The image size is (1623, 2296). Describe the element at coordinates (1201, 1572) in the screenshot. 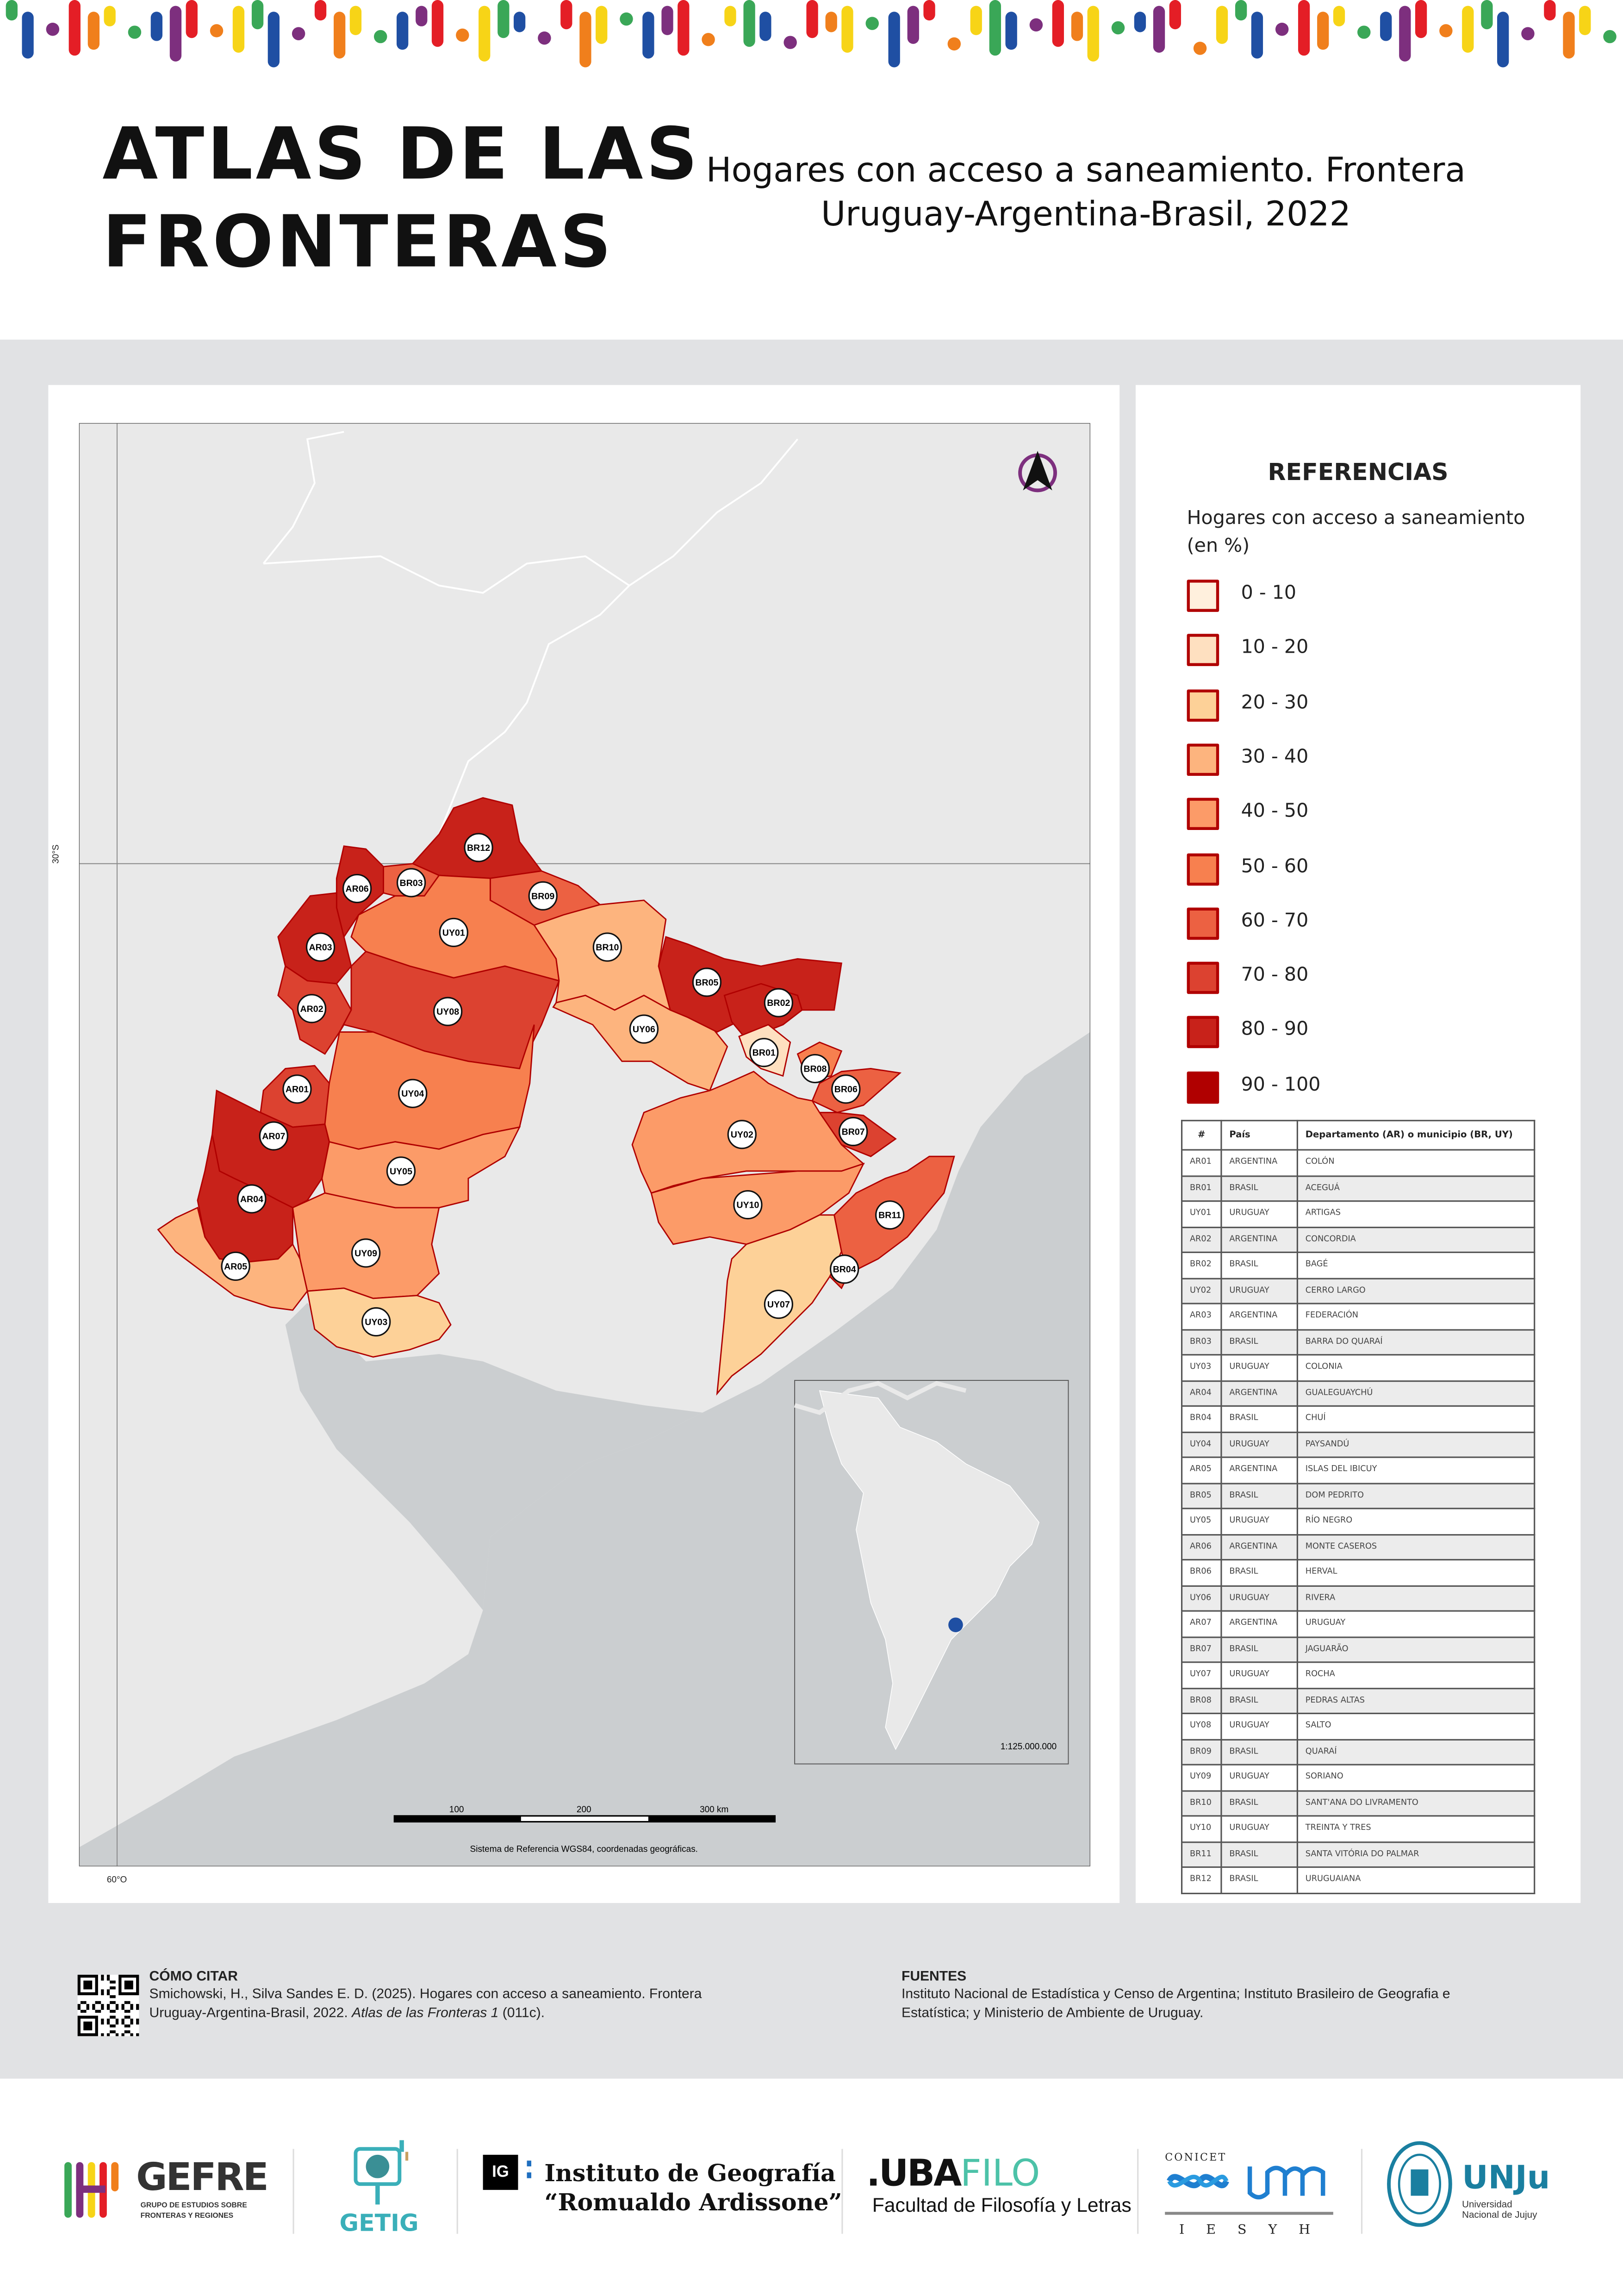

I see `cell-id: BR06` at that location.